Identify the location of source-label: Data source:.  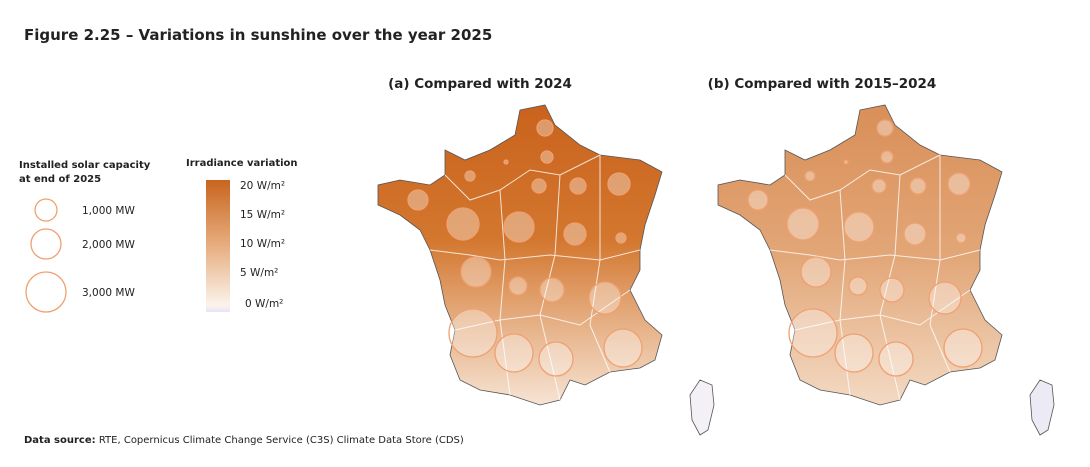
(60, 440).